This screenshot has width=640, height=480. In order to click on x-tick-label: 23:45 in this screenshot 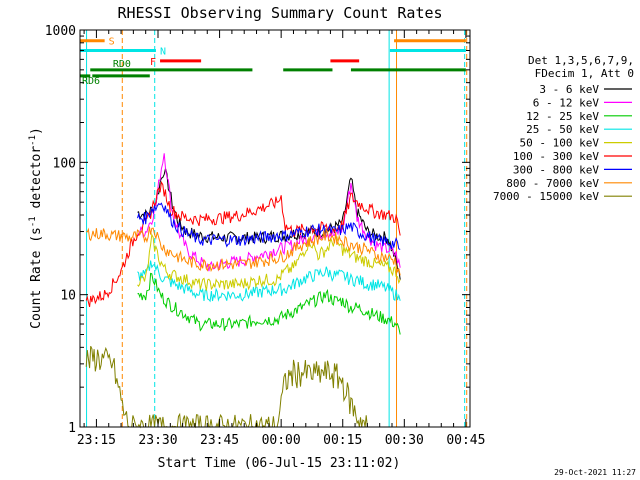, I will do `click(219, 440)`.